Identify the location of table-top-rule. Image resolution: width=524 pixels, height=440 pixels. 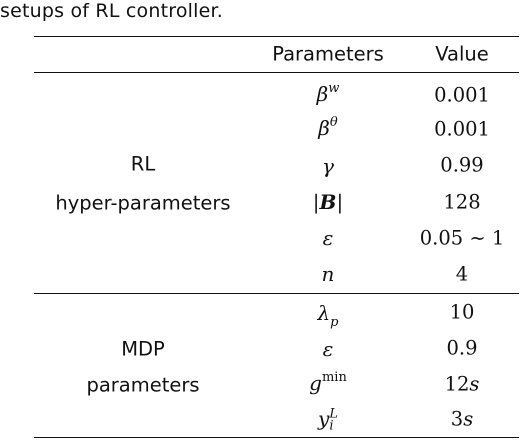
(276, 36).